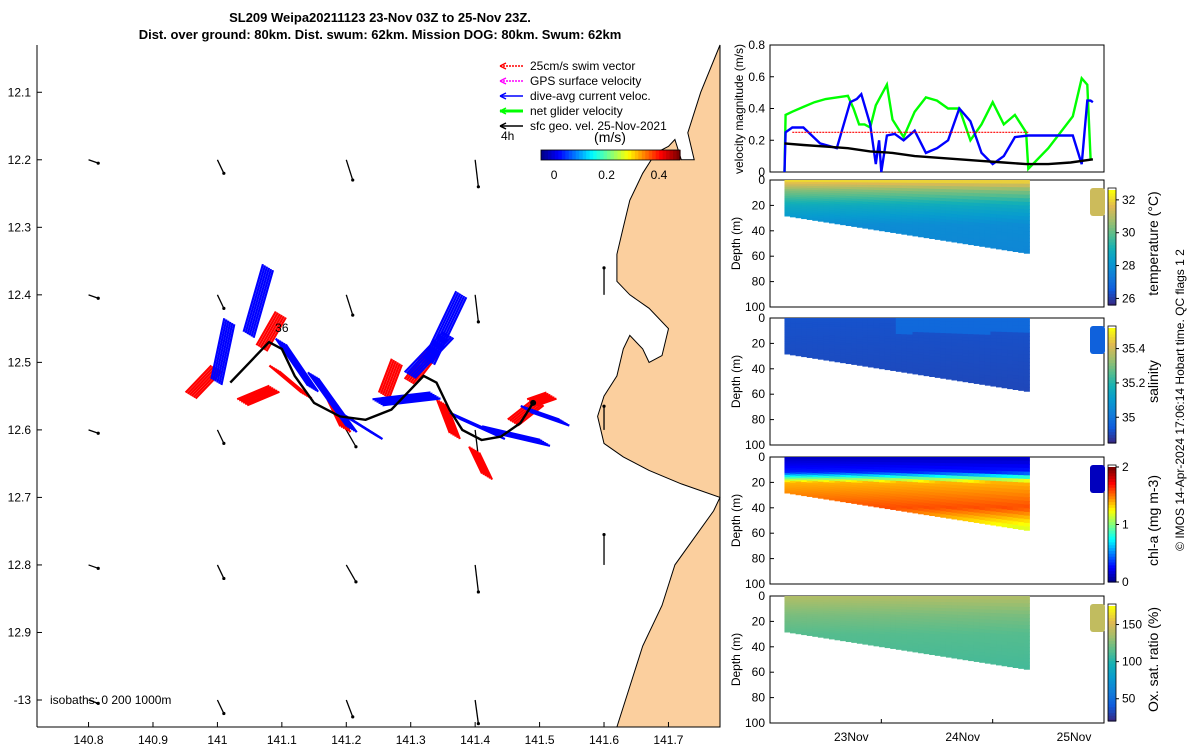 The image size is (1200, 750). I want to click on map-colorbar-tick: 0, so click(554, 175).